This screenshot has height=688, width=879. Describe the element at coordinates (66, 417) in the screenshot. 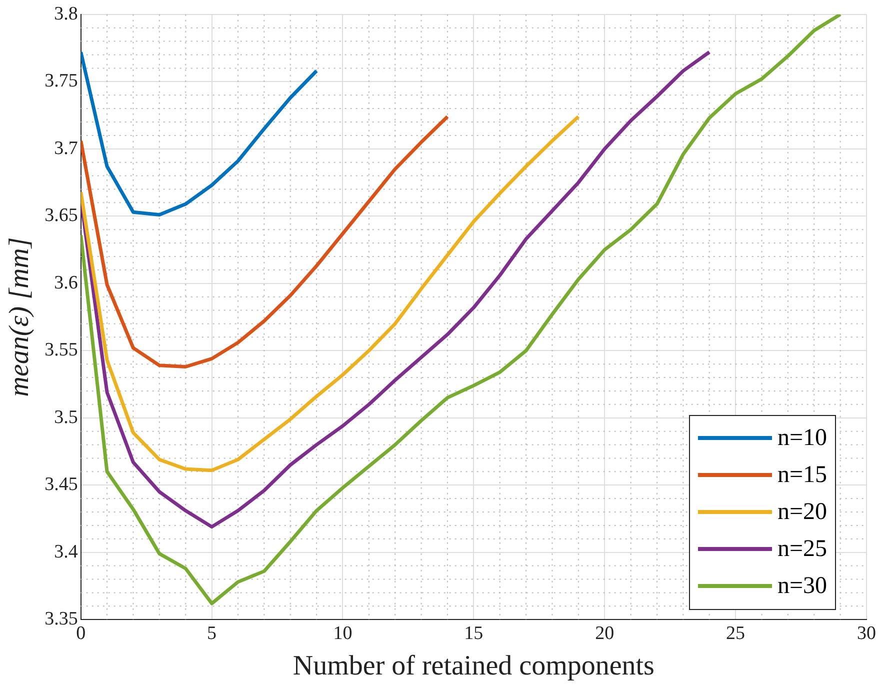

I see `y-tick-label: 3.5` at that location.